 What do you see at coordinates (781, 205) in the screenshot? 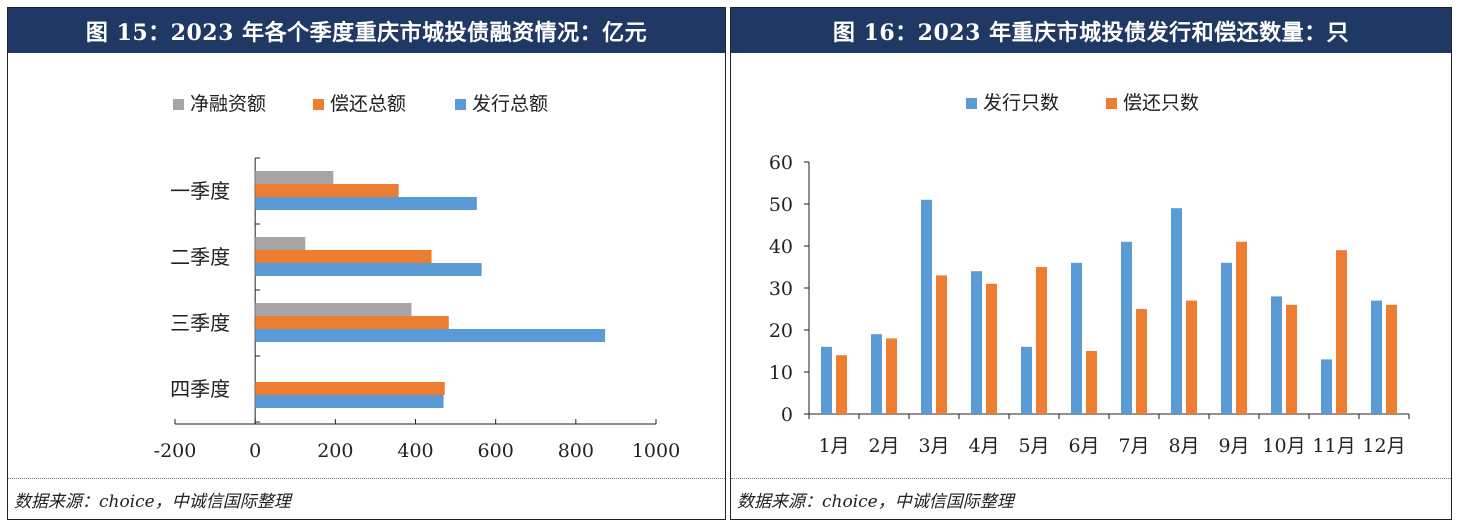
I see `y-tick-label: 50` at bounding box center [781, 205].